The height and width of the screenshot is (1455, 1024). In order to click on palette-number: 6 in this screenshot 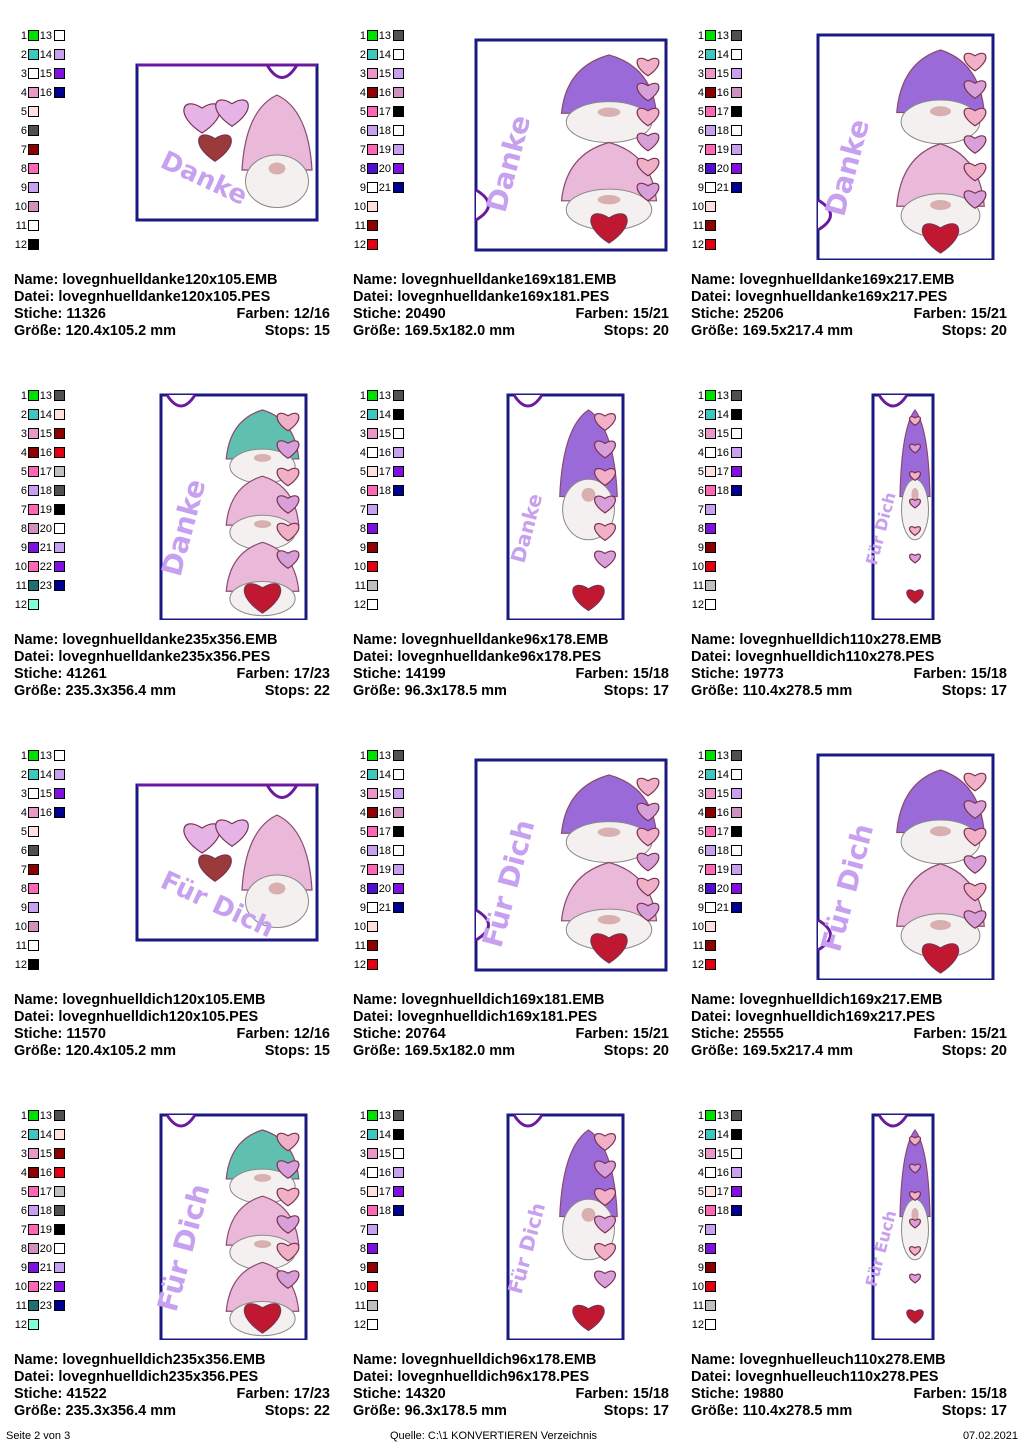, I will do `click(362, 851)`.